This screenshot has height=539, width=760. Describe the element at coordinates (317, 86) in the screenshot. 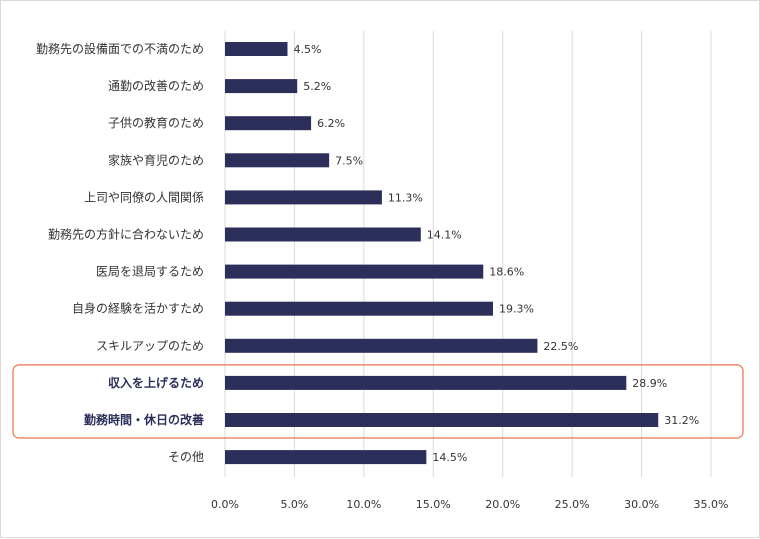

I see `value-label: 5.2%` at that location.